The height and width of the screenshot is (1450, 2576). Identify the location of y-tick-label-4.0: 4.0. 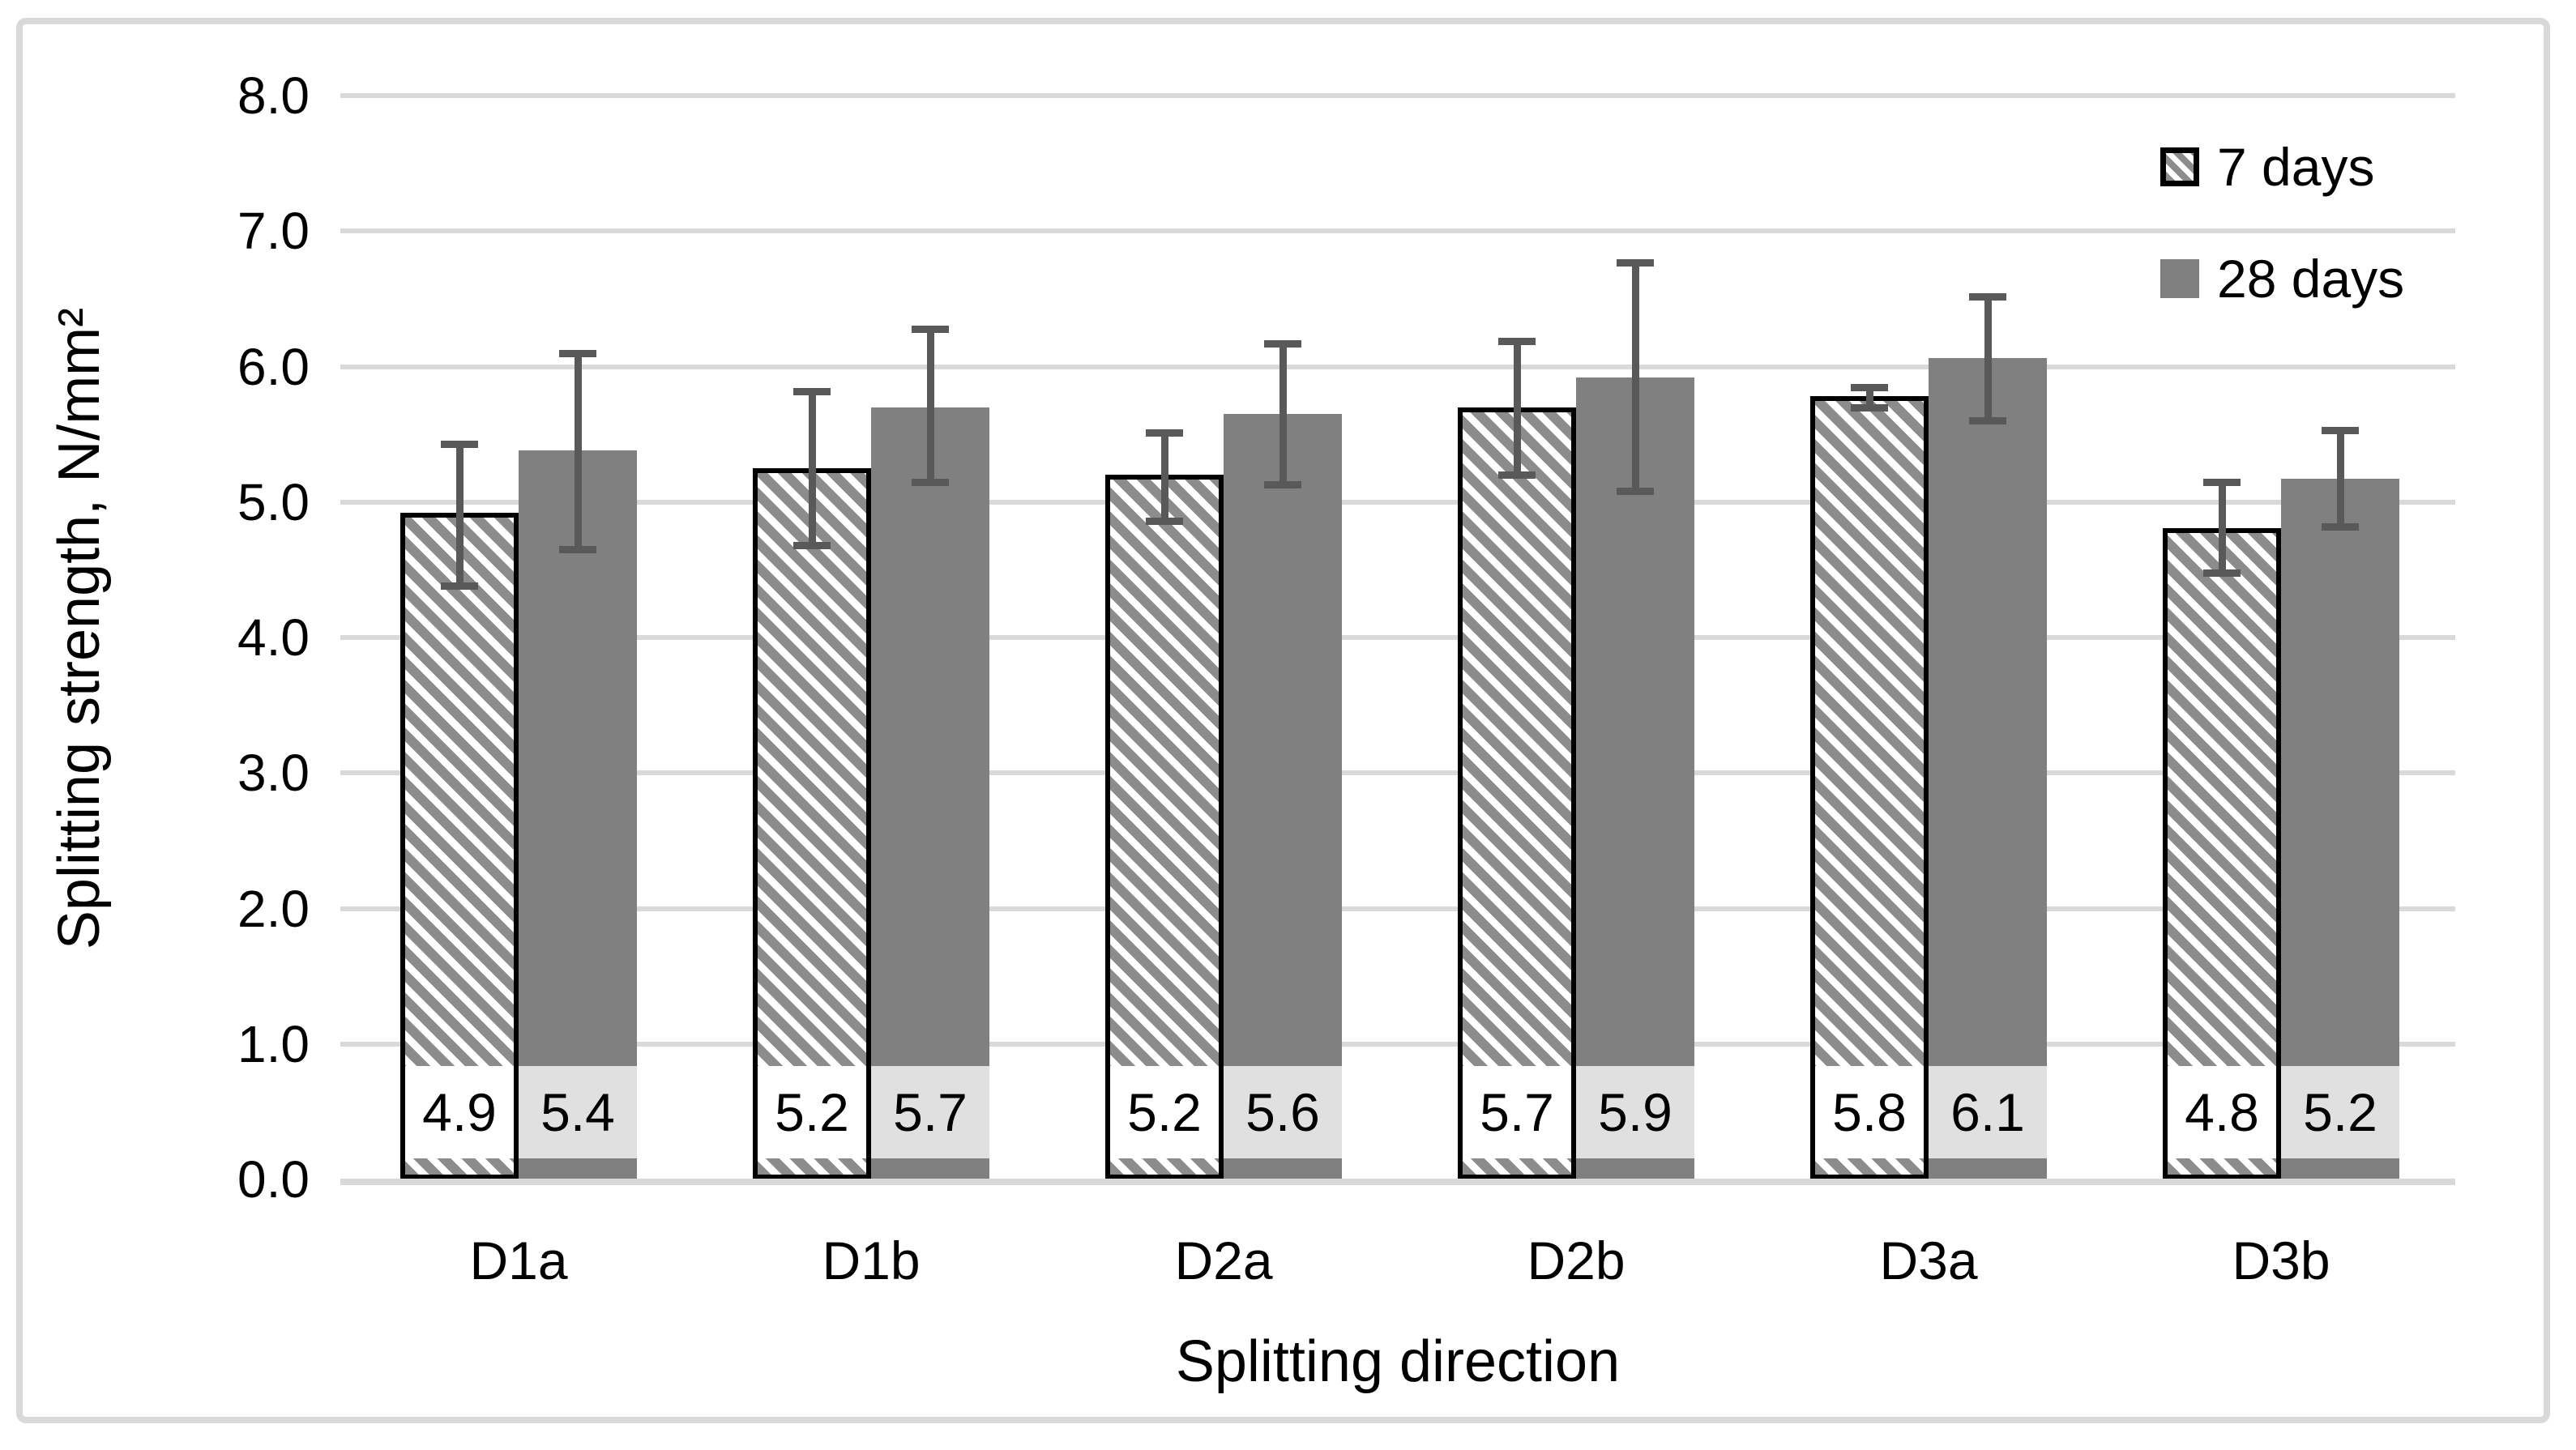
(273, 637).